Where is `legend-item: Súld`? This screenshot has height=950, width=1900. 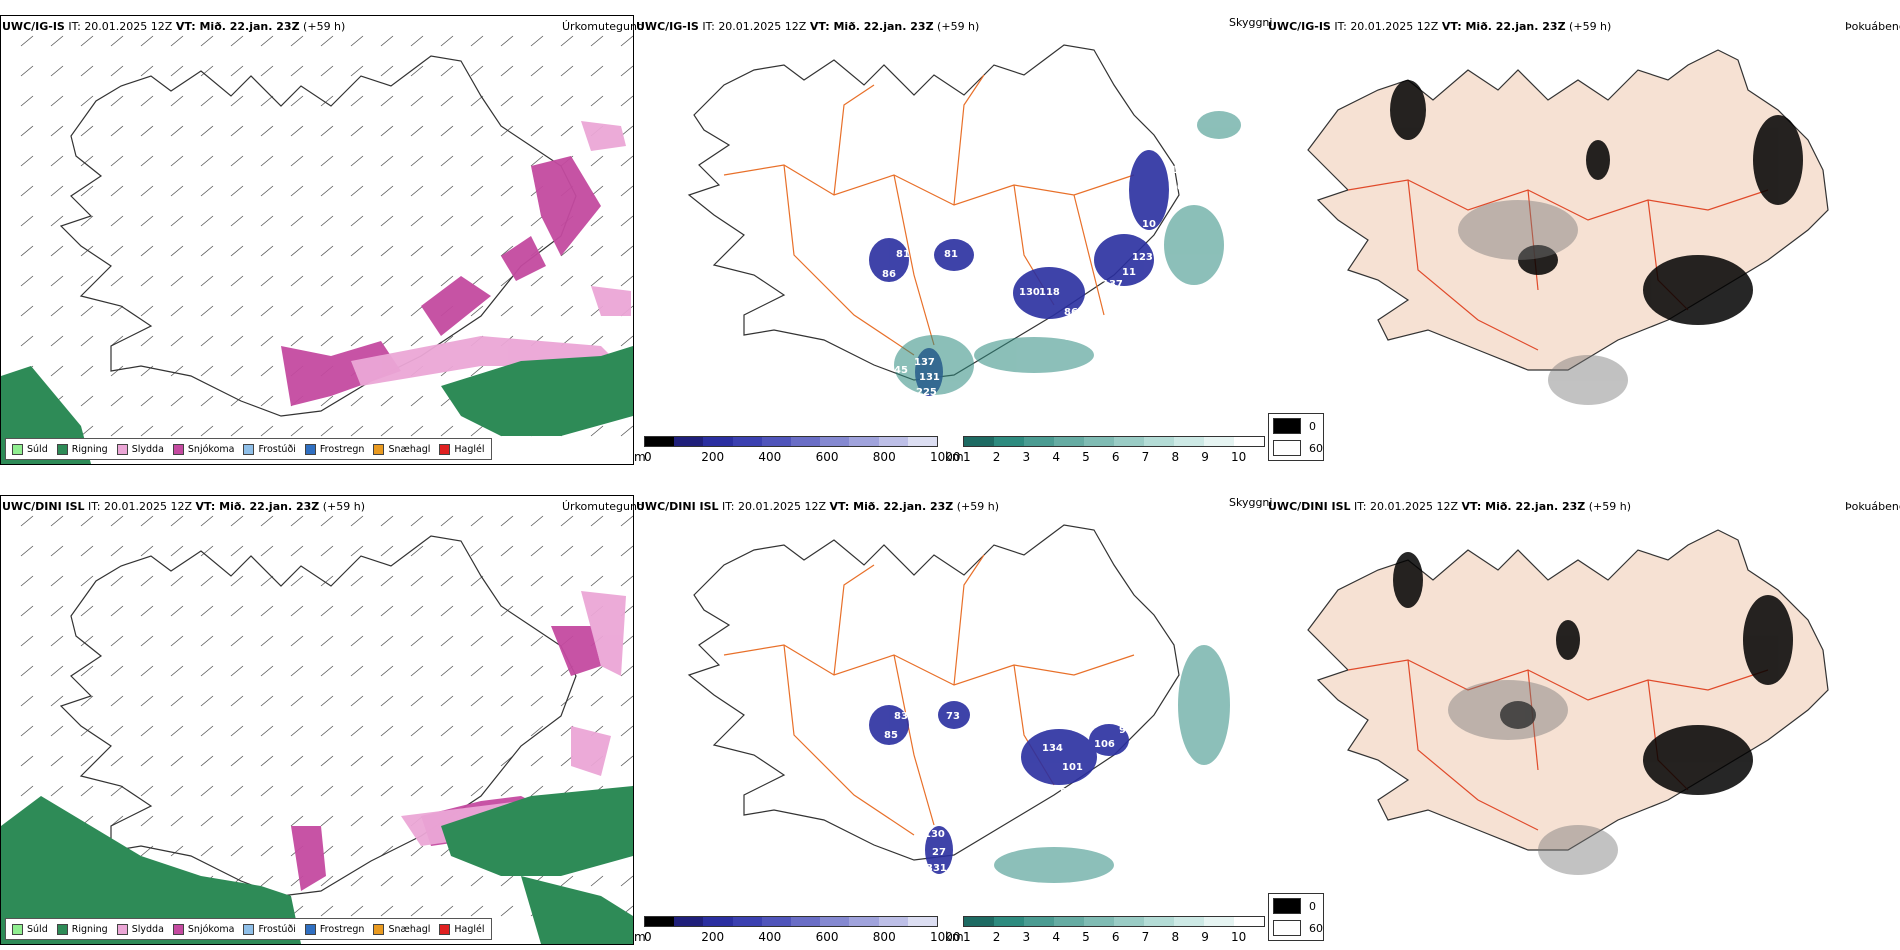 legend-item: Súld is located at coordinates (30, 449).